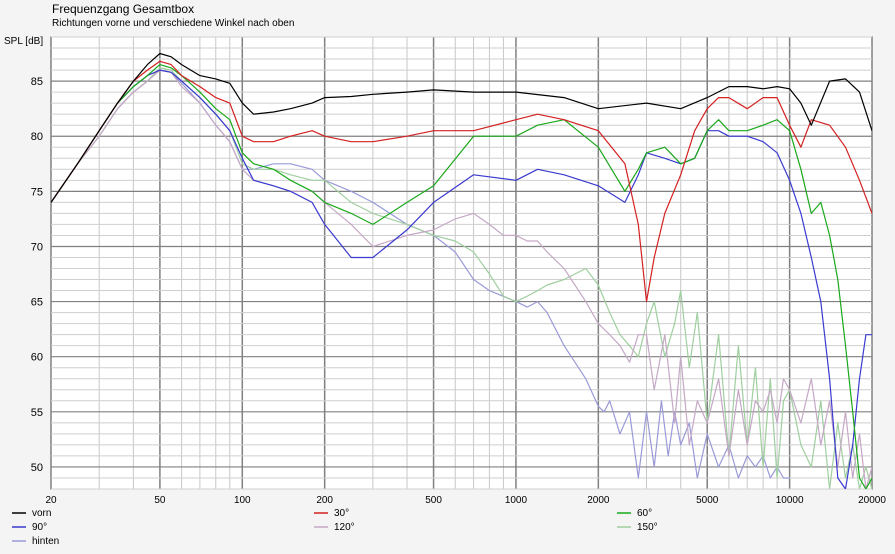 The width and height of the screenshot is (895, 554). I want to click on x-tick-label: 500, so click(433, 500).